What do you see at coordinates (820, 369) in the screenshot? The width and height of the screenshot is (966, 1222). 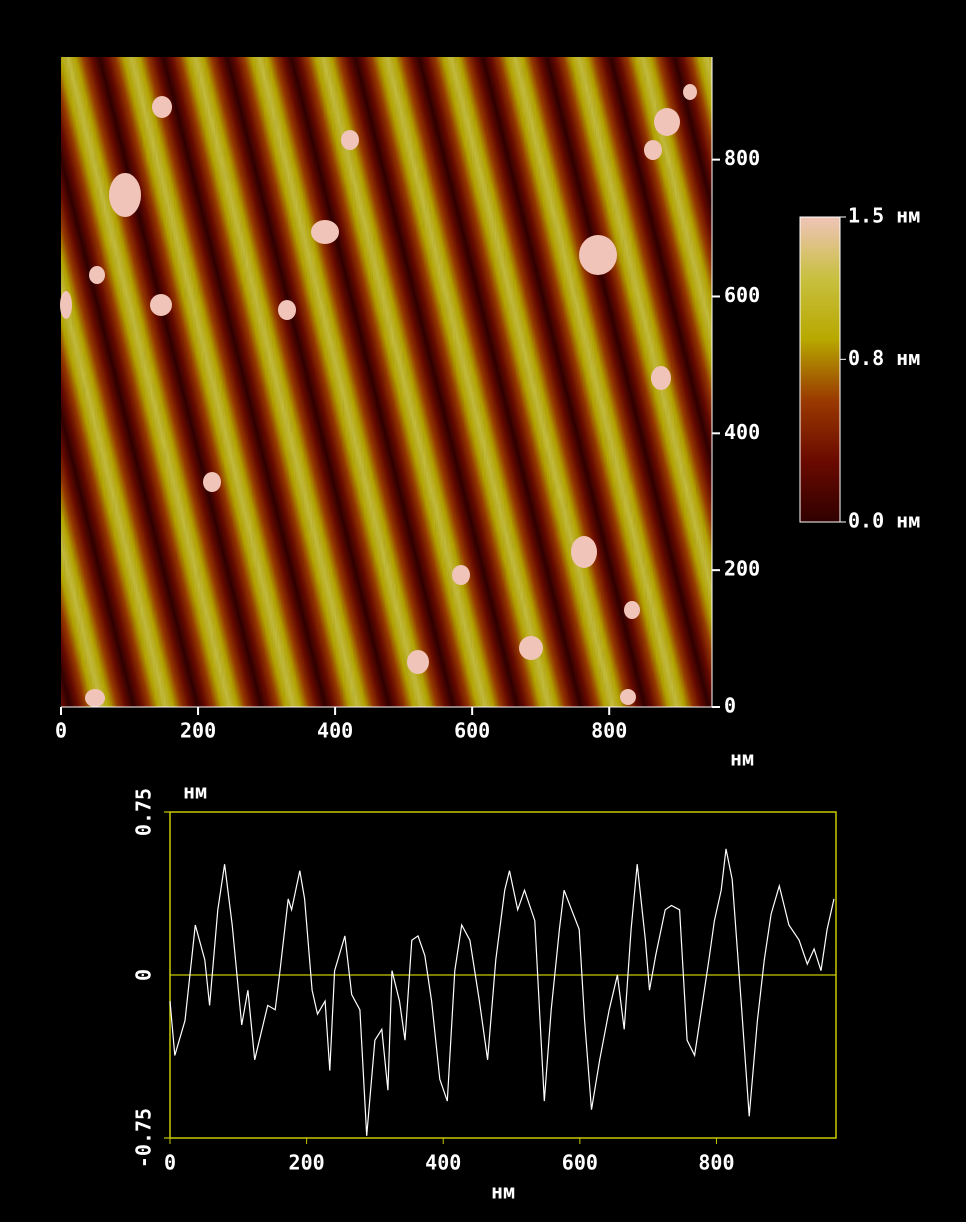 I see `colorbar` at bounding box center [820, 369].